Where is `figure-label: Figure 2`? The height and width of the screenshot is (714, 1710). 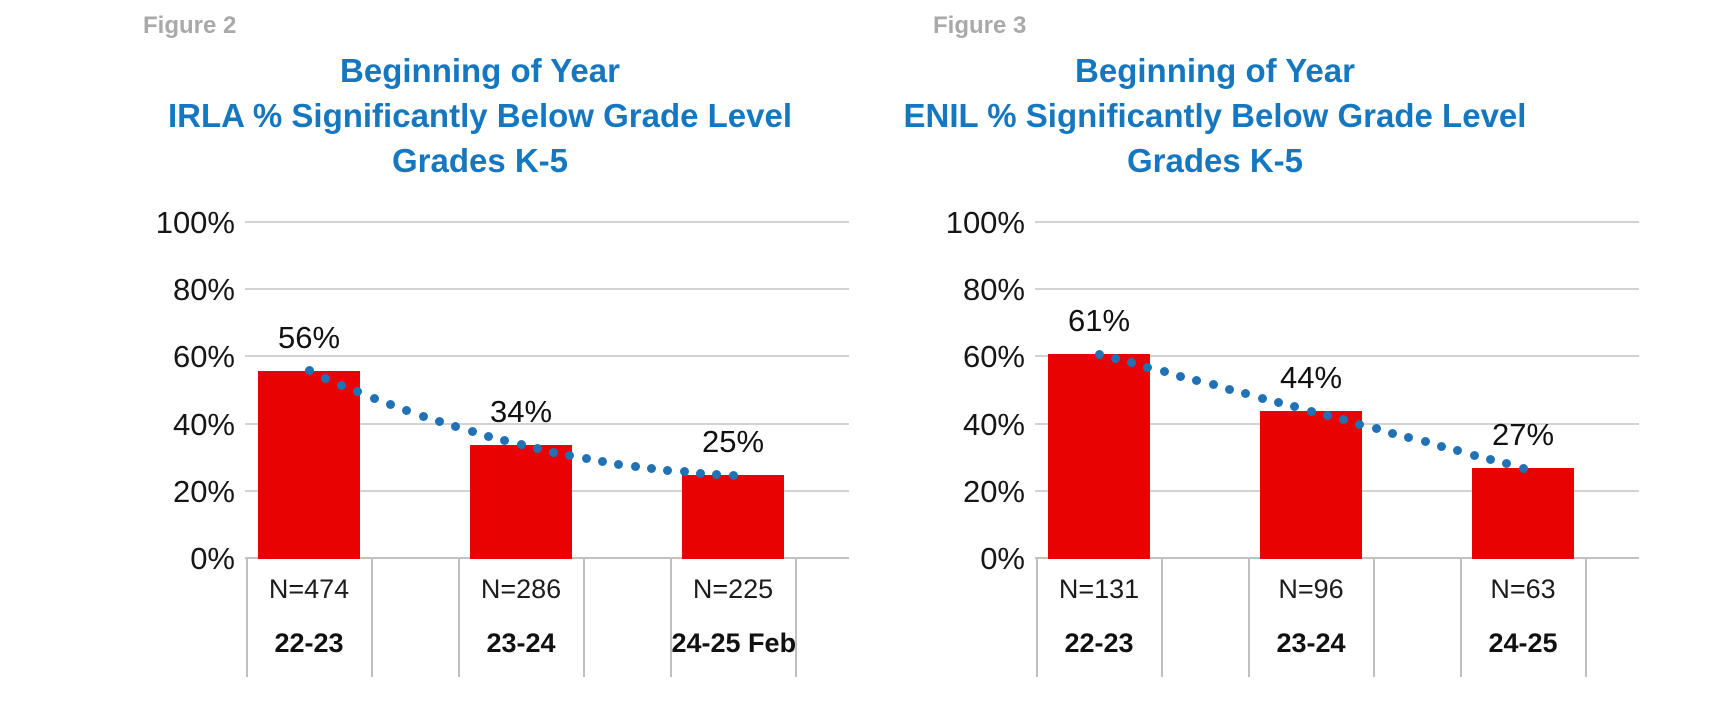
figure-label: Figure 2 is located at coordinates (190, 25).